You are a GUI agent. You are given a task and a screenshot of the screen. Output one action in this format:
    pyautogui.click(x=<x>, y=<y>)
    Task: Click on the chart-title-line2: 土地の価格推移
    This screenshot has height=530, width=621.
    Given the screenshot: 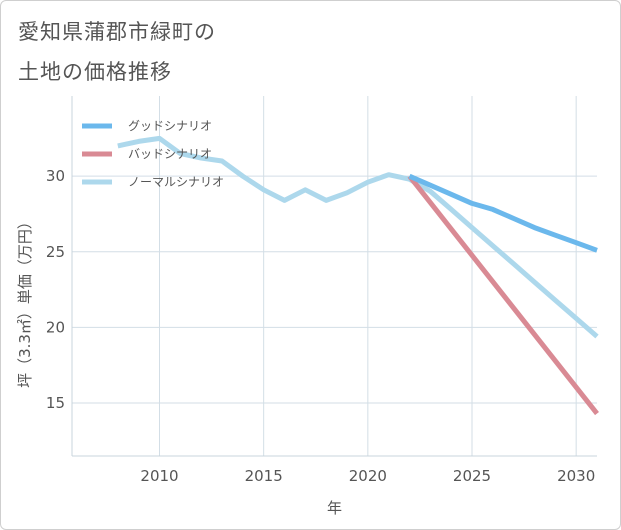 What is the action you would take?
    pyautogui.click(x=95, y=72)
    